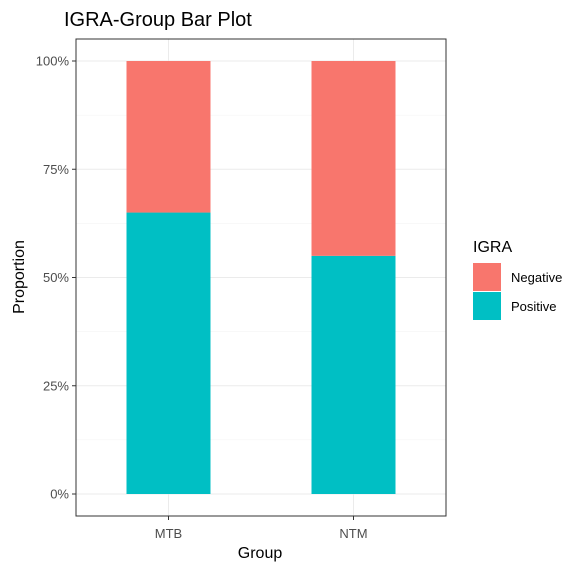 The height and width of the screenshot is (571, 586). I want to click on x-tick-label: NTM, so click(353, 533).